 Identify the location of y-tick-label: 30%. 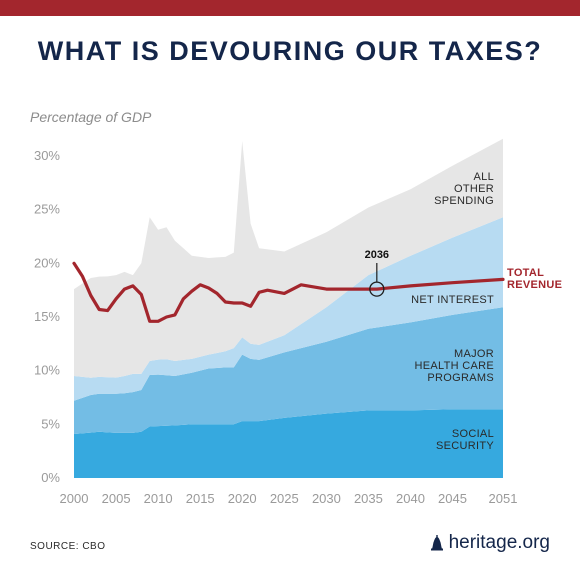
(47, 155).